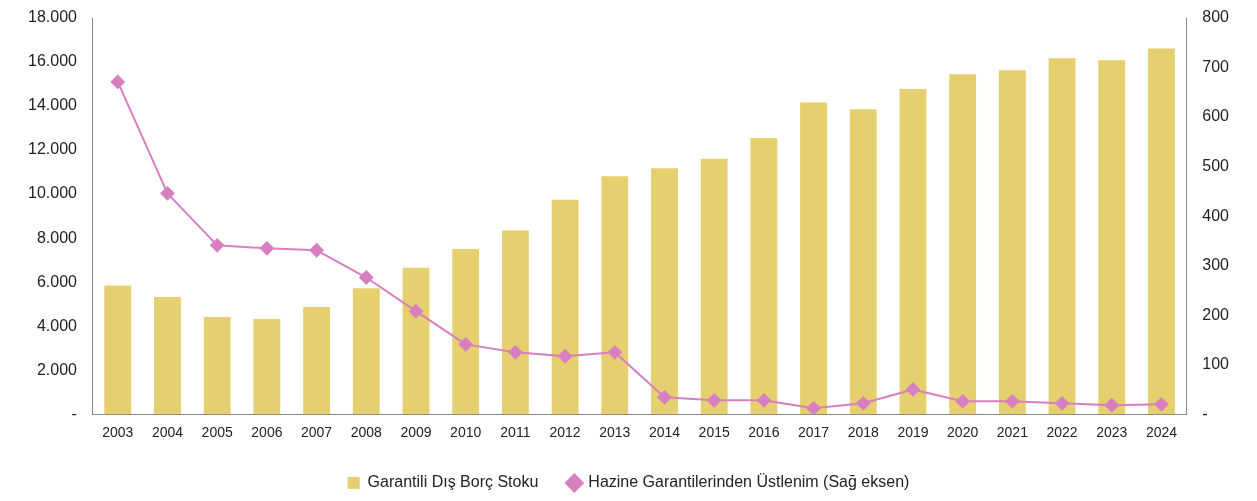 The image size is (1257, 501). What do you see at coordinates (1062, 432) in the screenshot?
I see `x-tick-label: 2022` at bounding box center [1062, 432].